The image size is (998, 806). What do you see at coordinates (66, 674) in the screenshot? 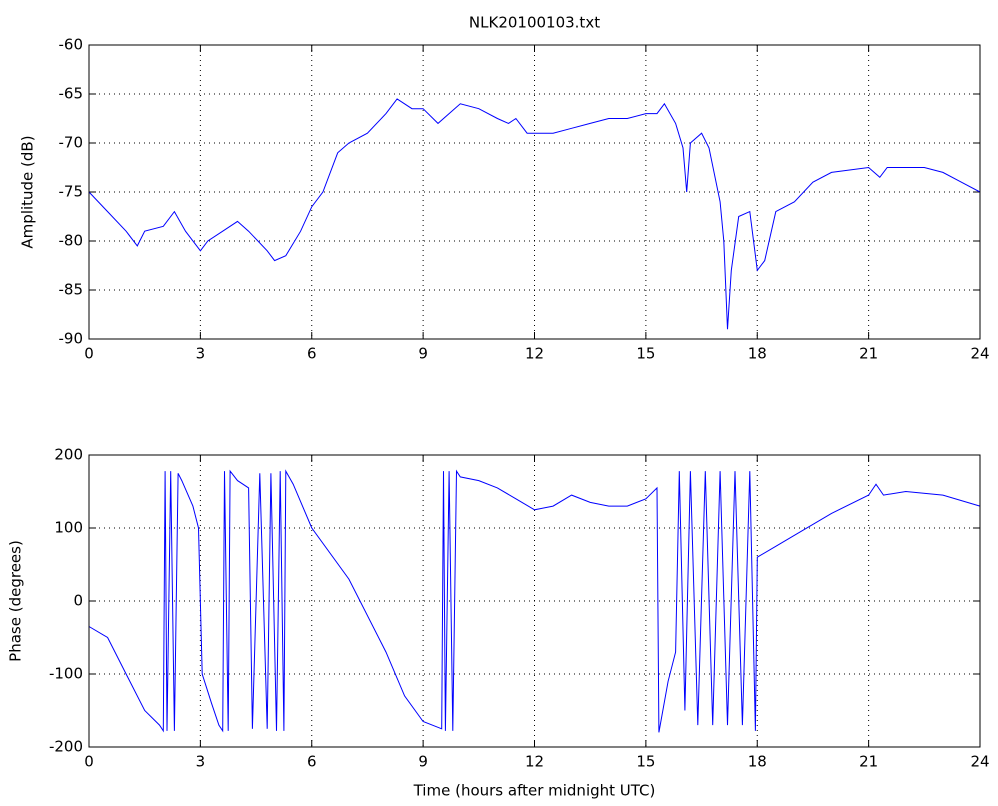
I see `y-tick-label: -100` at bounding box center [66, 674].